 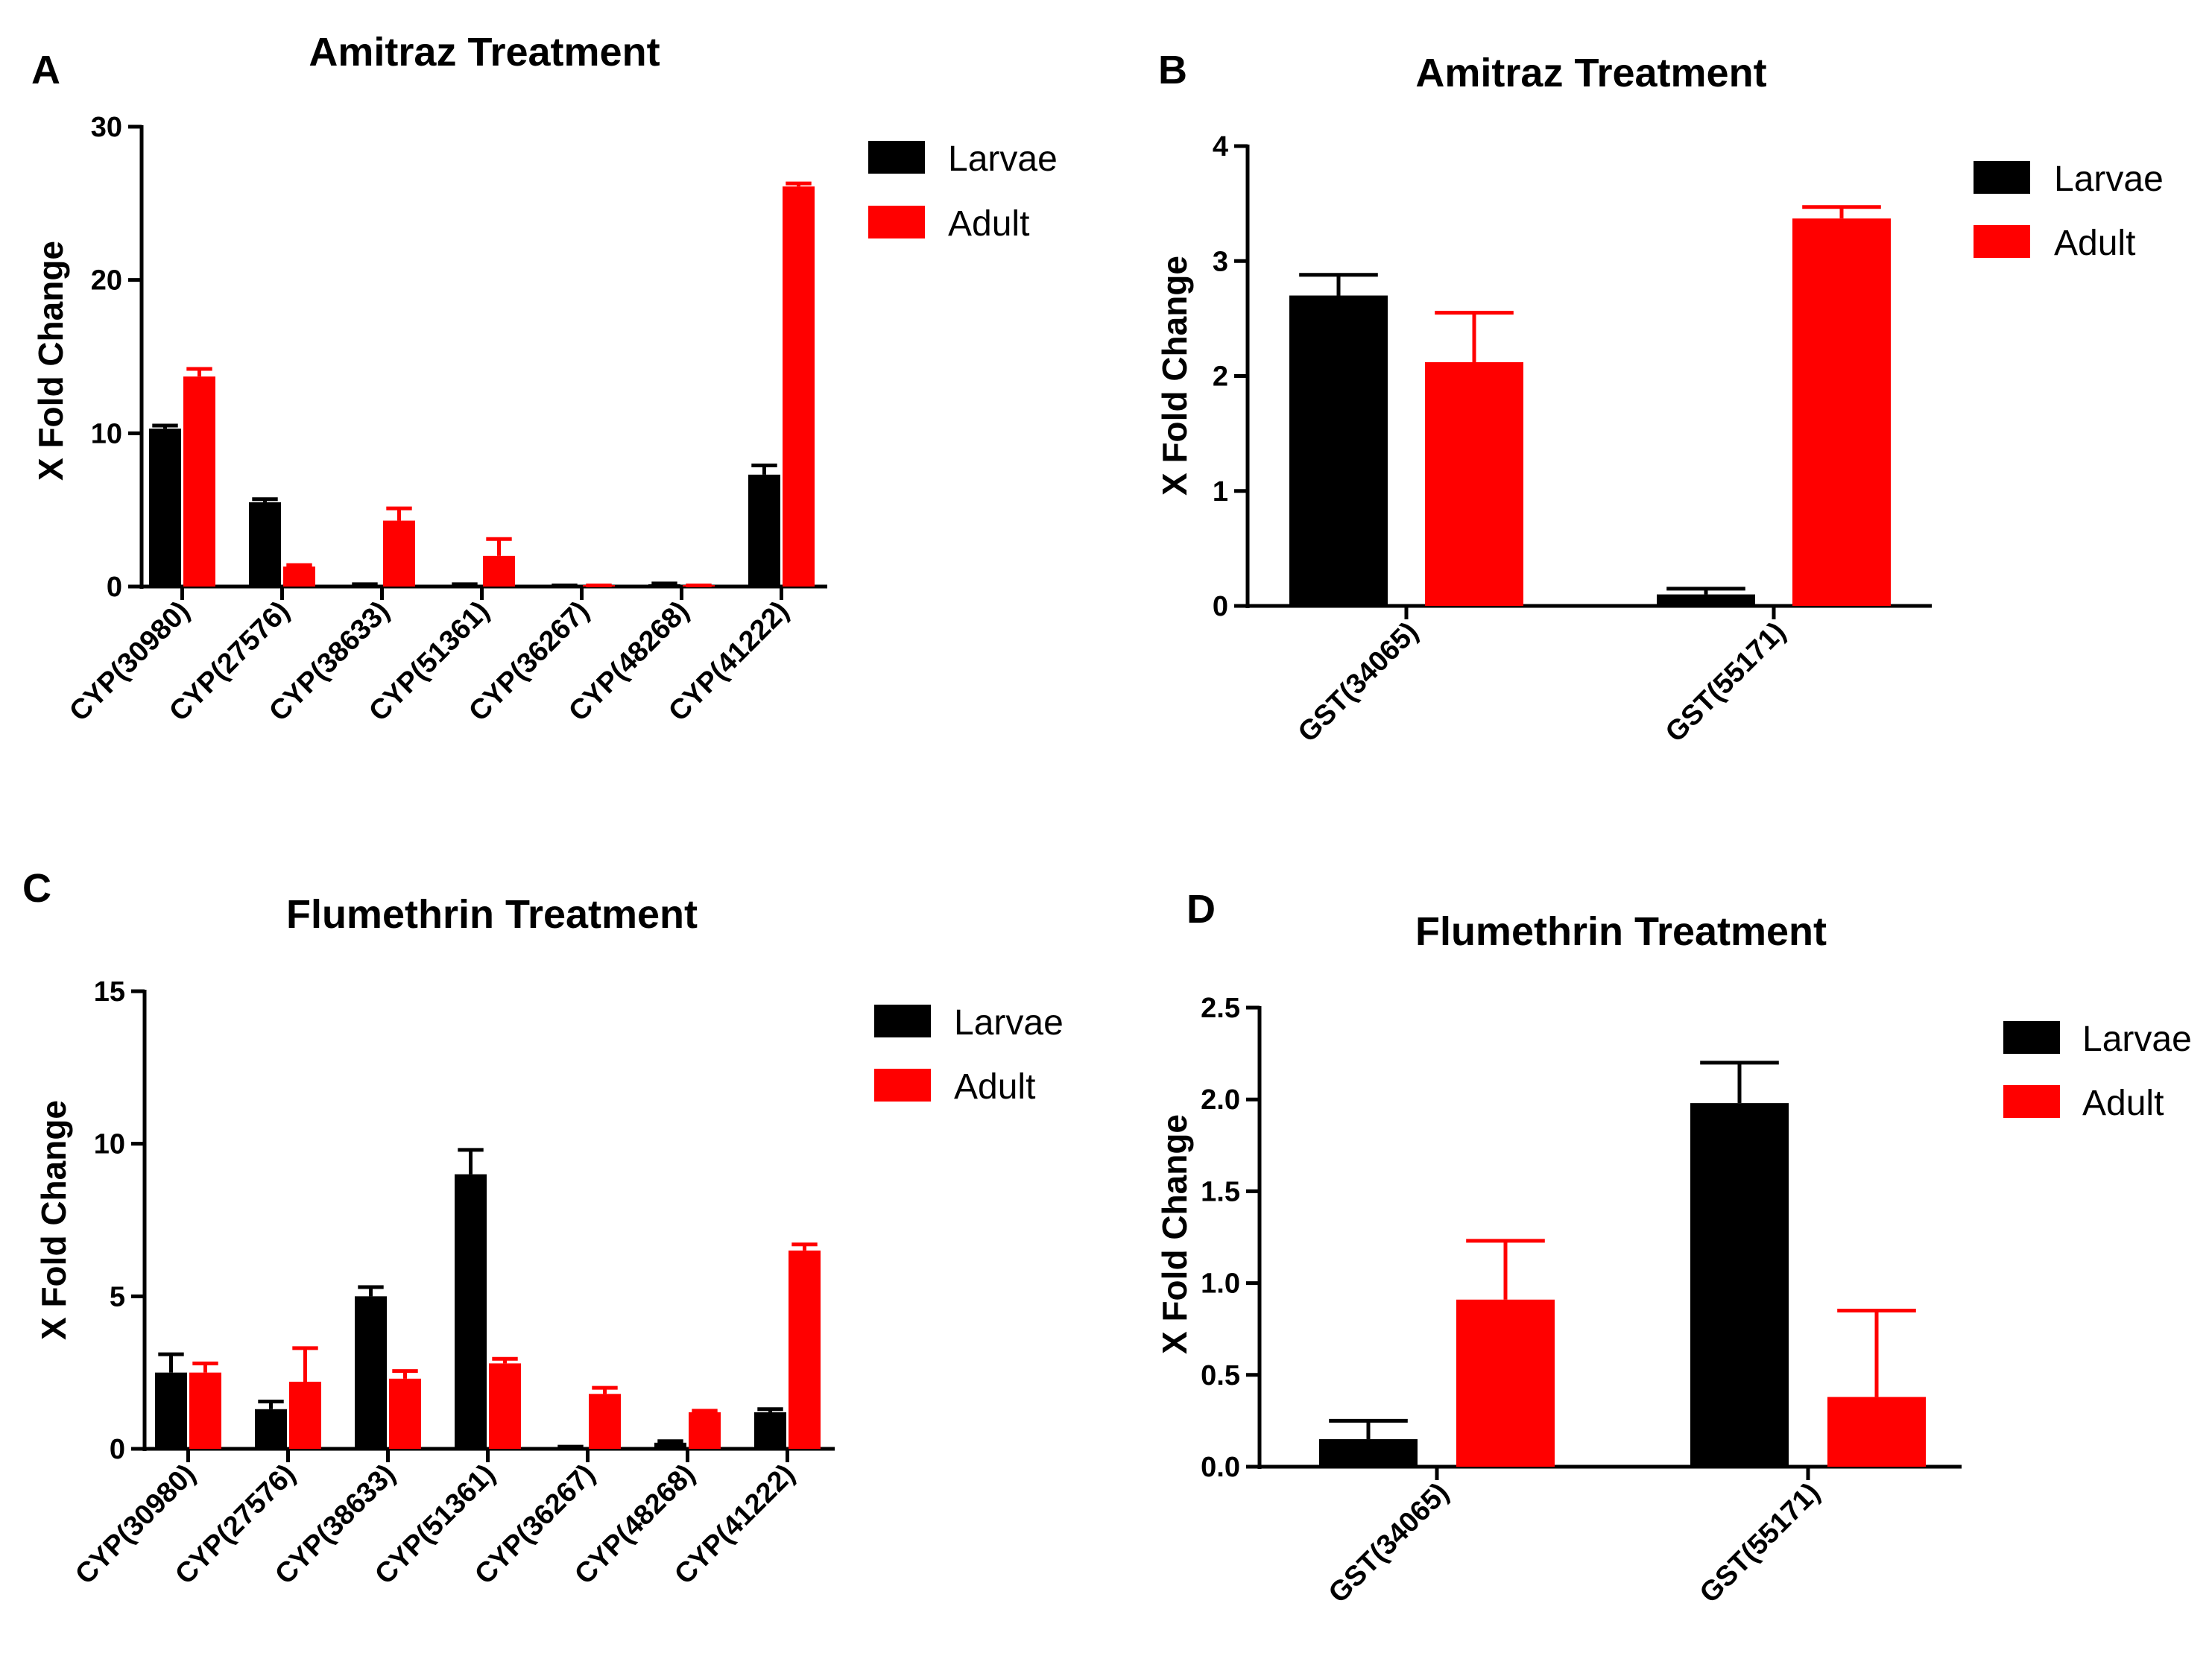 What do you see at coordinates (1621, 931) in the screenshot?
I see `chart-title: Flumethrin Treatment` at bounding box center [1621, 931].